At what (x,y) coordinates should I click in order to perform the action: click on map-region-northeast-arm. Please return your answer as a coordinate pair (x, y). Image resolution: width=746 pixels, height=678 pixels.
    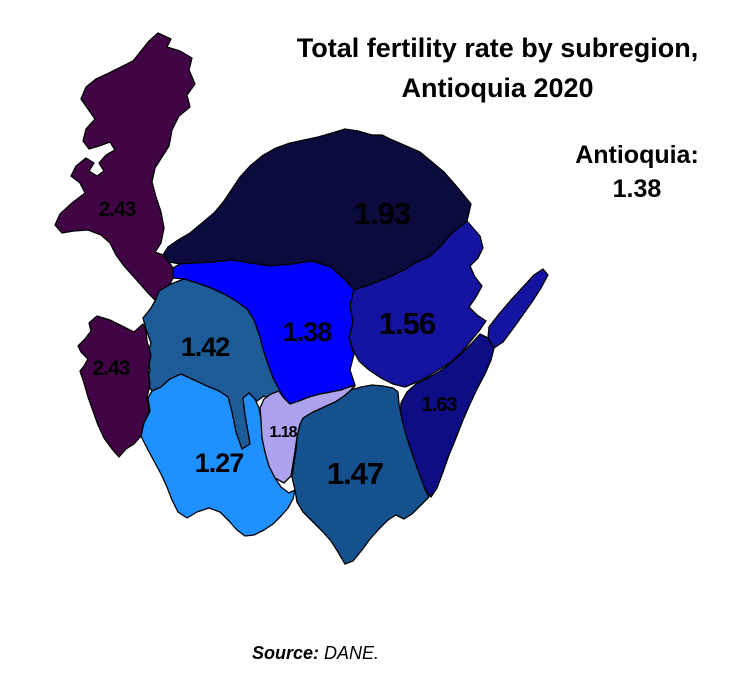
    Looking at the image, I should click on (518, 308).